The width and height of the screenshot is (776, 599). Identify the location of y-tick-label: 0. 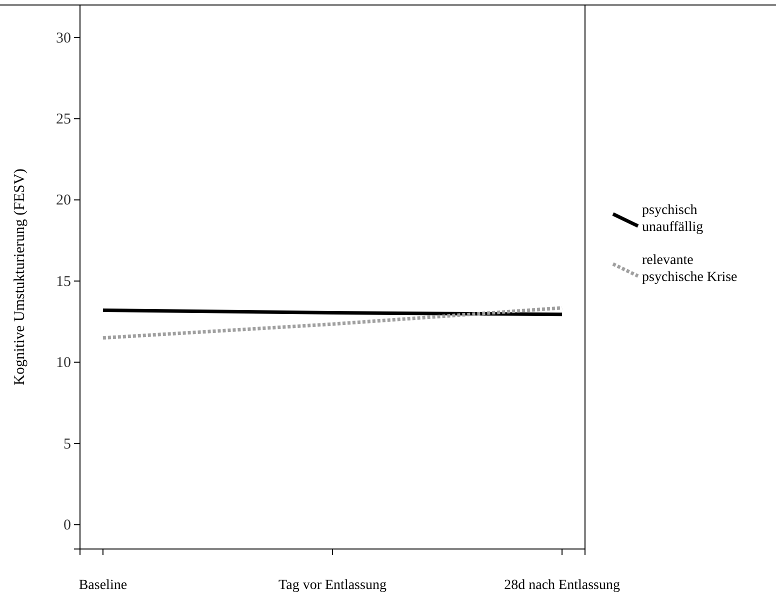
(67, 525).